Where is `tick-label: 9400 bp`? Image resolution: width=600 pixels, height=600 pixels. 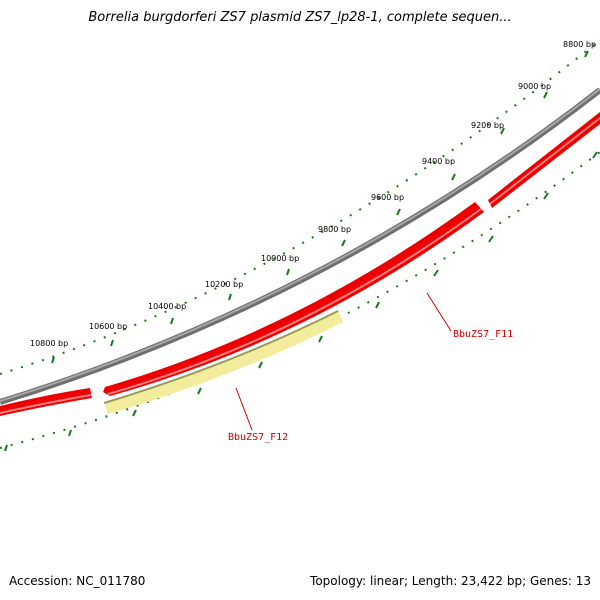
tick-label: 9400 bp is located at coordinates (438, 161).